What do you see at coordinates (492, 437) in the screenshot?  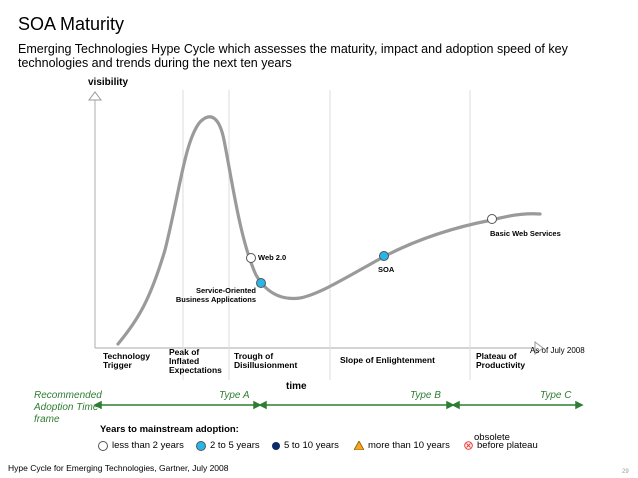 I see `legend-obsolete-label: obsolete` at bounding box center [492, 437].